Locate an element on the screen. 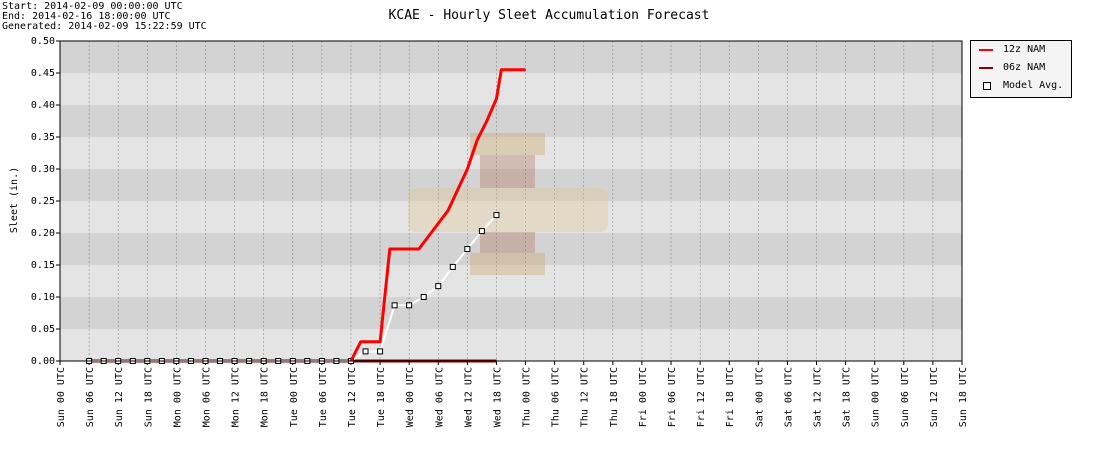 The image size is (1100, 450). y-tick-label: 0.05 is located at coordinates (43, 329).